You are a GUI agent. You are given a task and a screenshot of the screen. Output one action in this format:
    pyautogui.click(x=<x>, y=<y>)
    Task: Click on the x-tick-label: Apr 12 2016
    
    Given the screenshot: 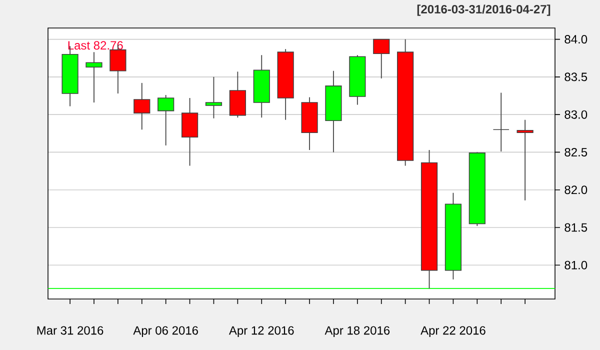 What is the action you would take?
    pyautogui.click(x=261, y=332)
    